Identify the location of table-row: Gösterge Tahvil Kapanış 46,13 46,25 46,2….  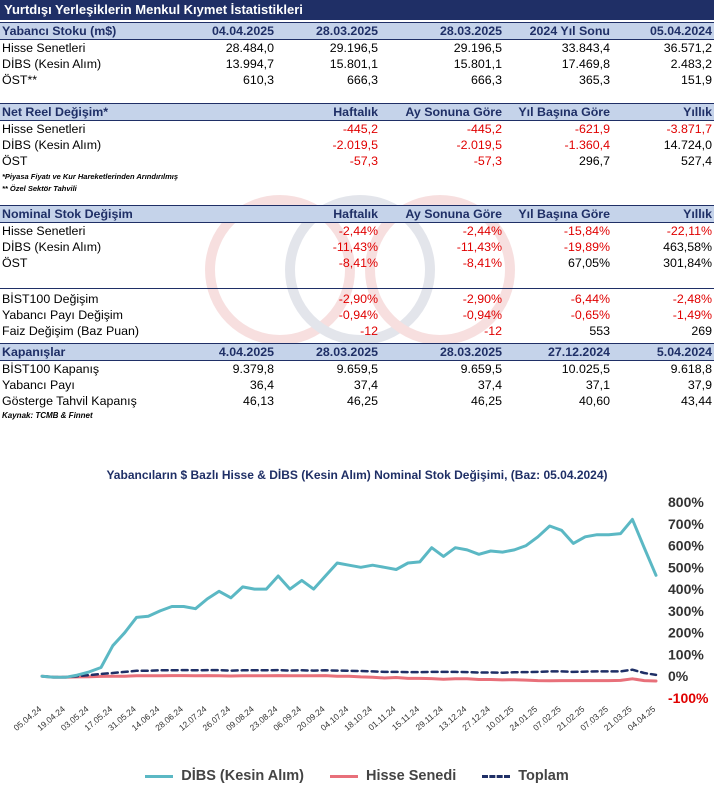
(357, 401).